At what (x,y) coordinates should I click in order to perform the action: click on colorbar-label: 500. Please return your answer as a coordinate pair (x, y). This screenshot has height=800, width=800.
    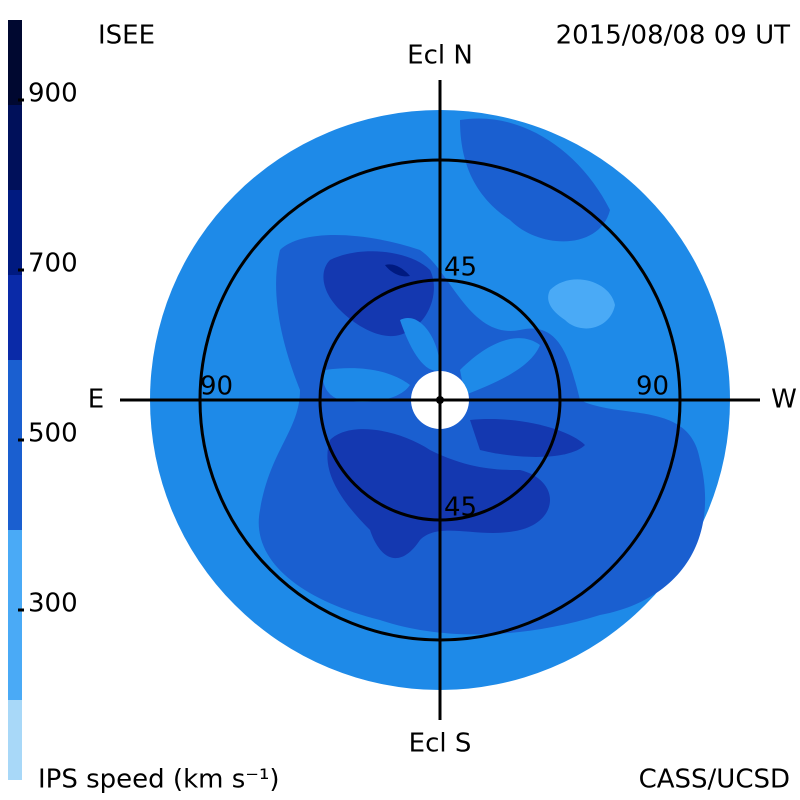
    Looking at the image, I should click on (53, 434).